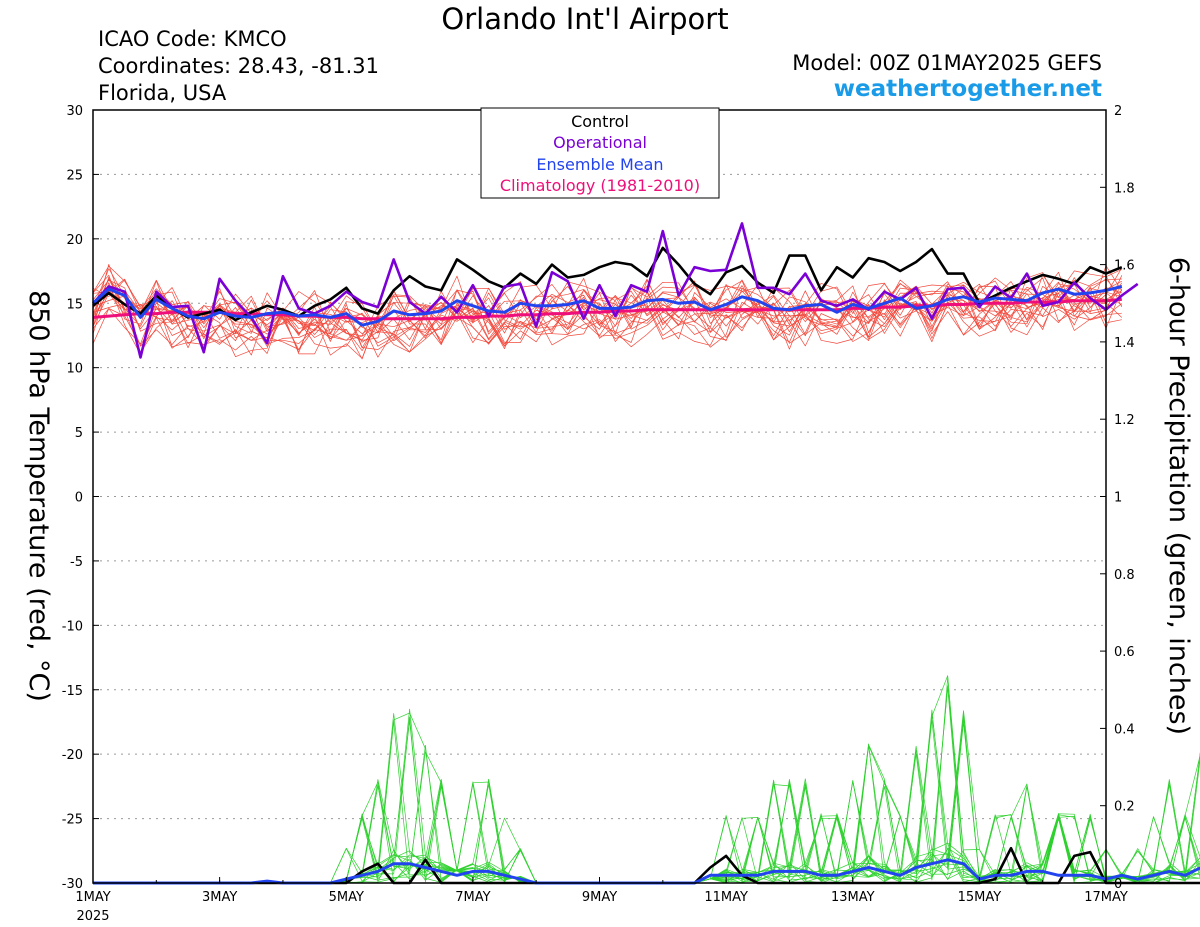  Describe the element at coordinates (72, 691) in the screenshot. I see `left-tick-label: -15` at that location.